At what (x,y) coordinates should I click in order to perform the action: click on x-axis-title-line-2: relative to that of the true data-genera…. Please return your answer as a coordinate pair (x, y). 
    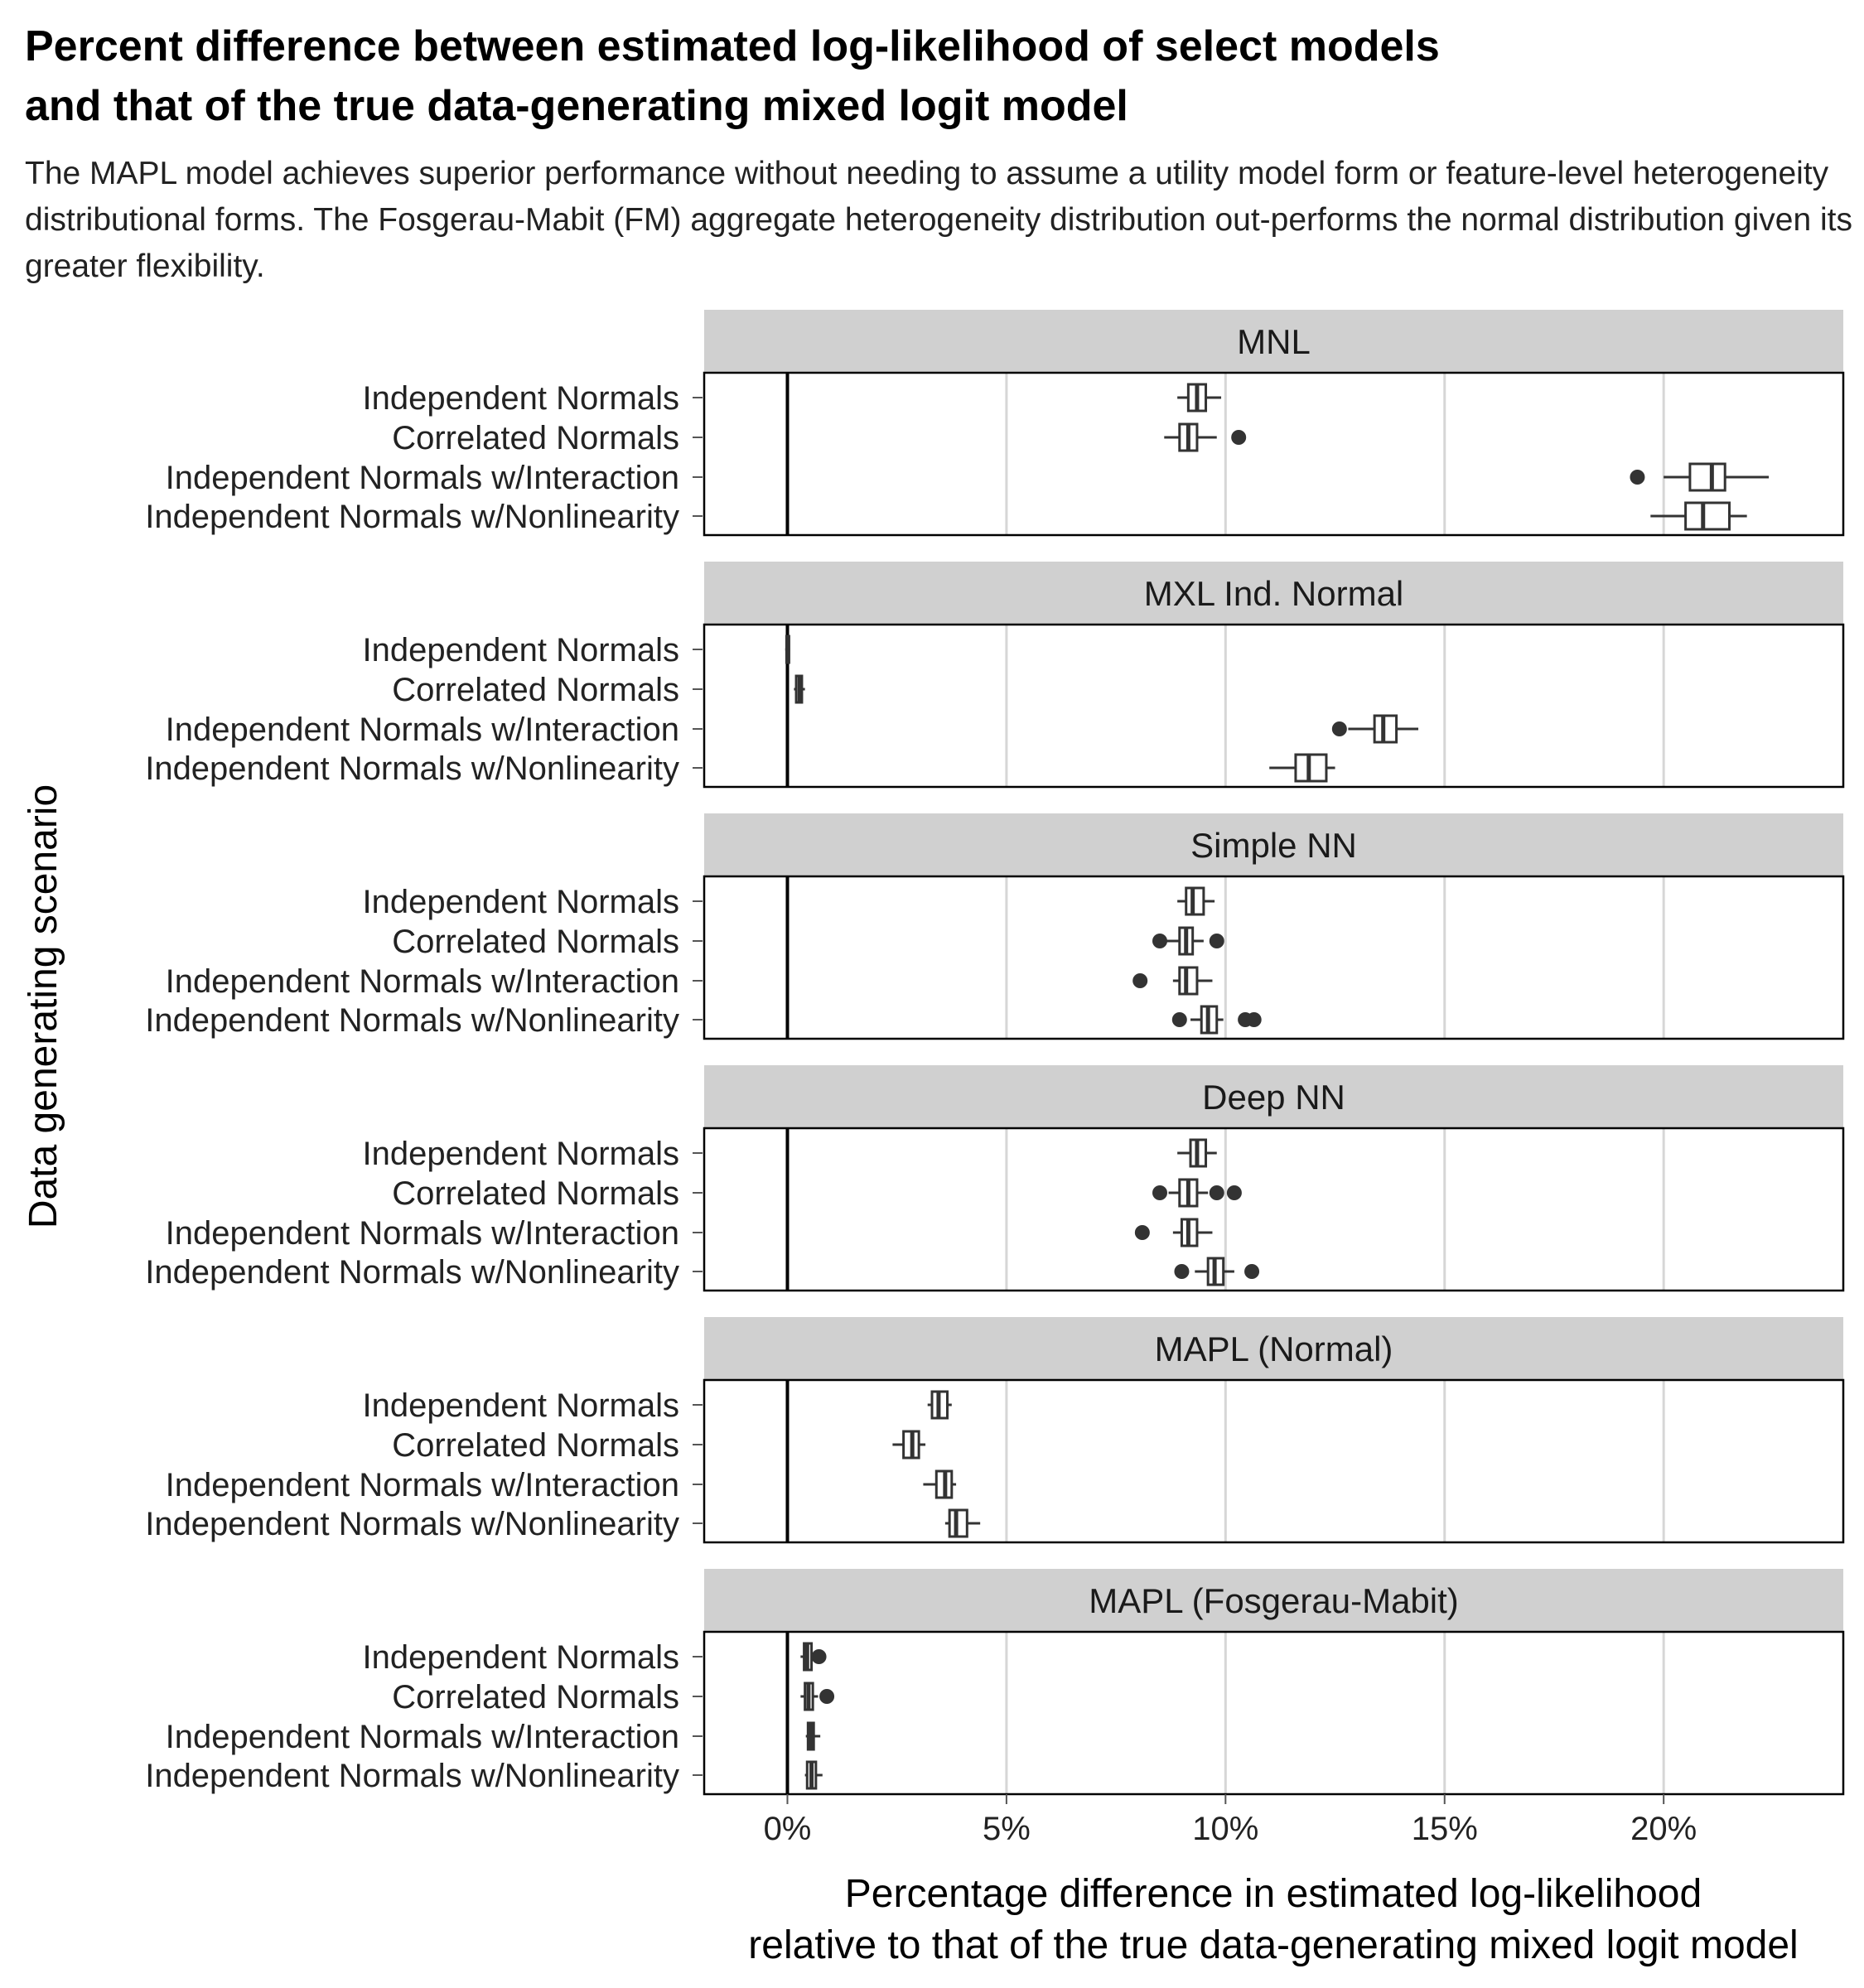
    Looking at the image, I should click on (1273, 1945).